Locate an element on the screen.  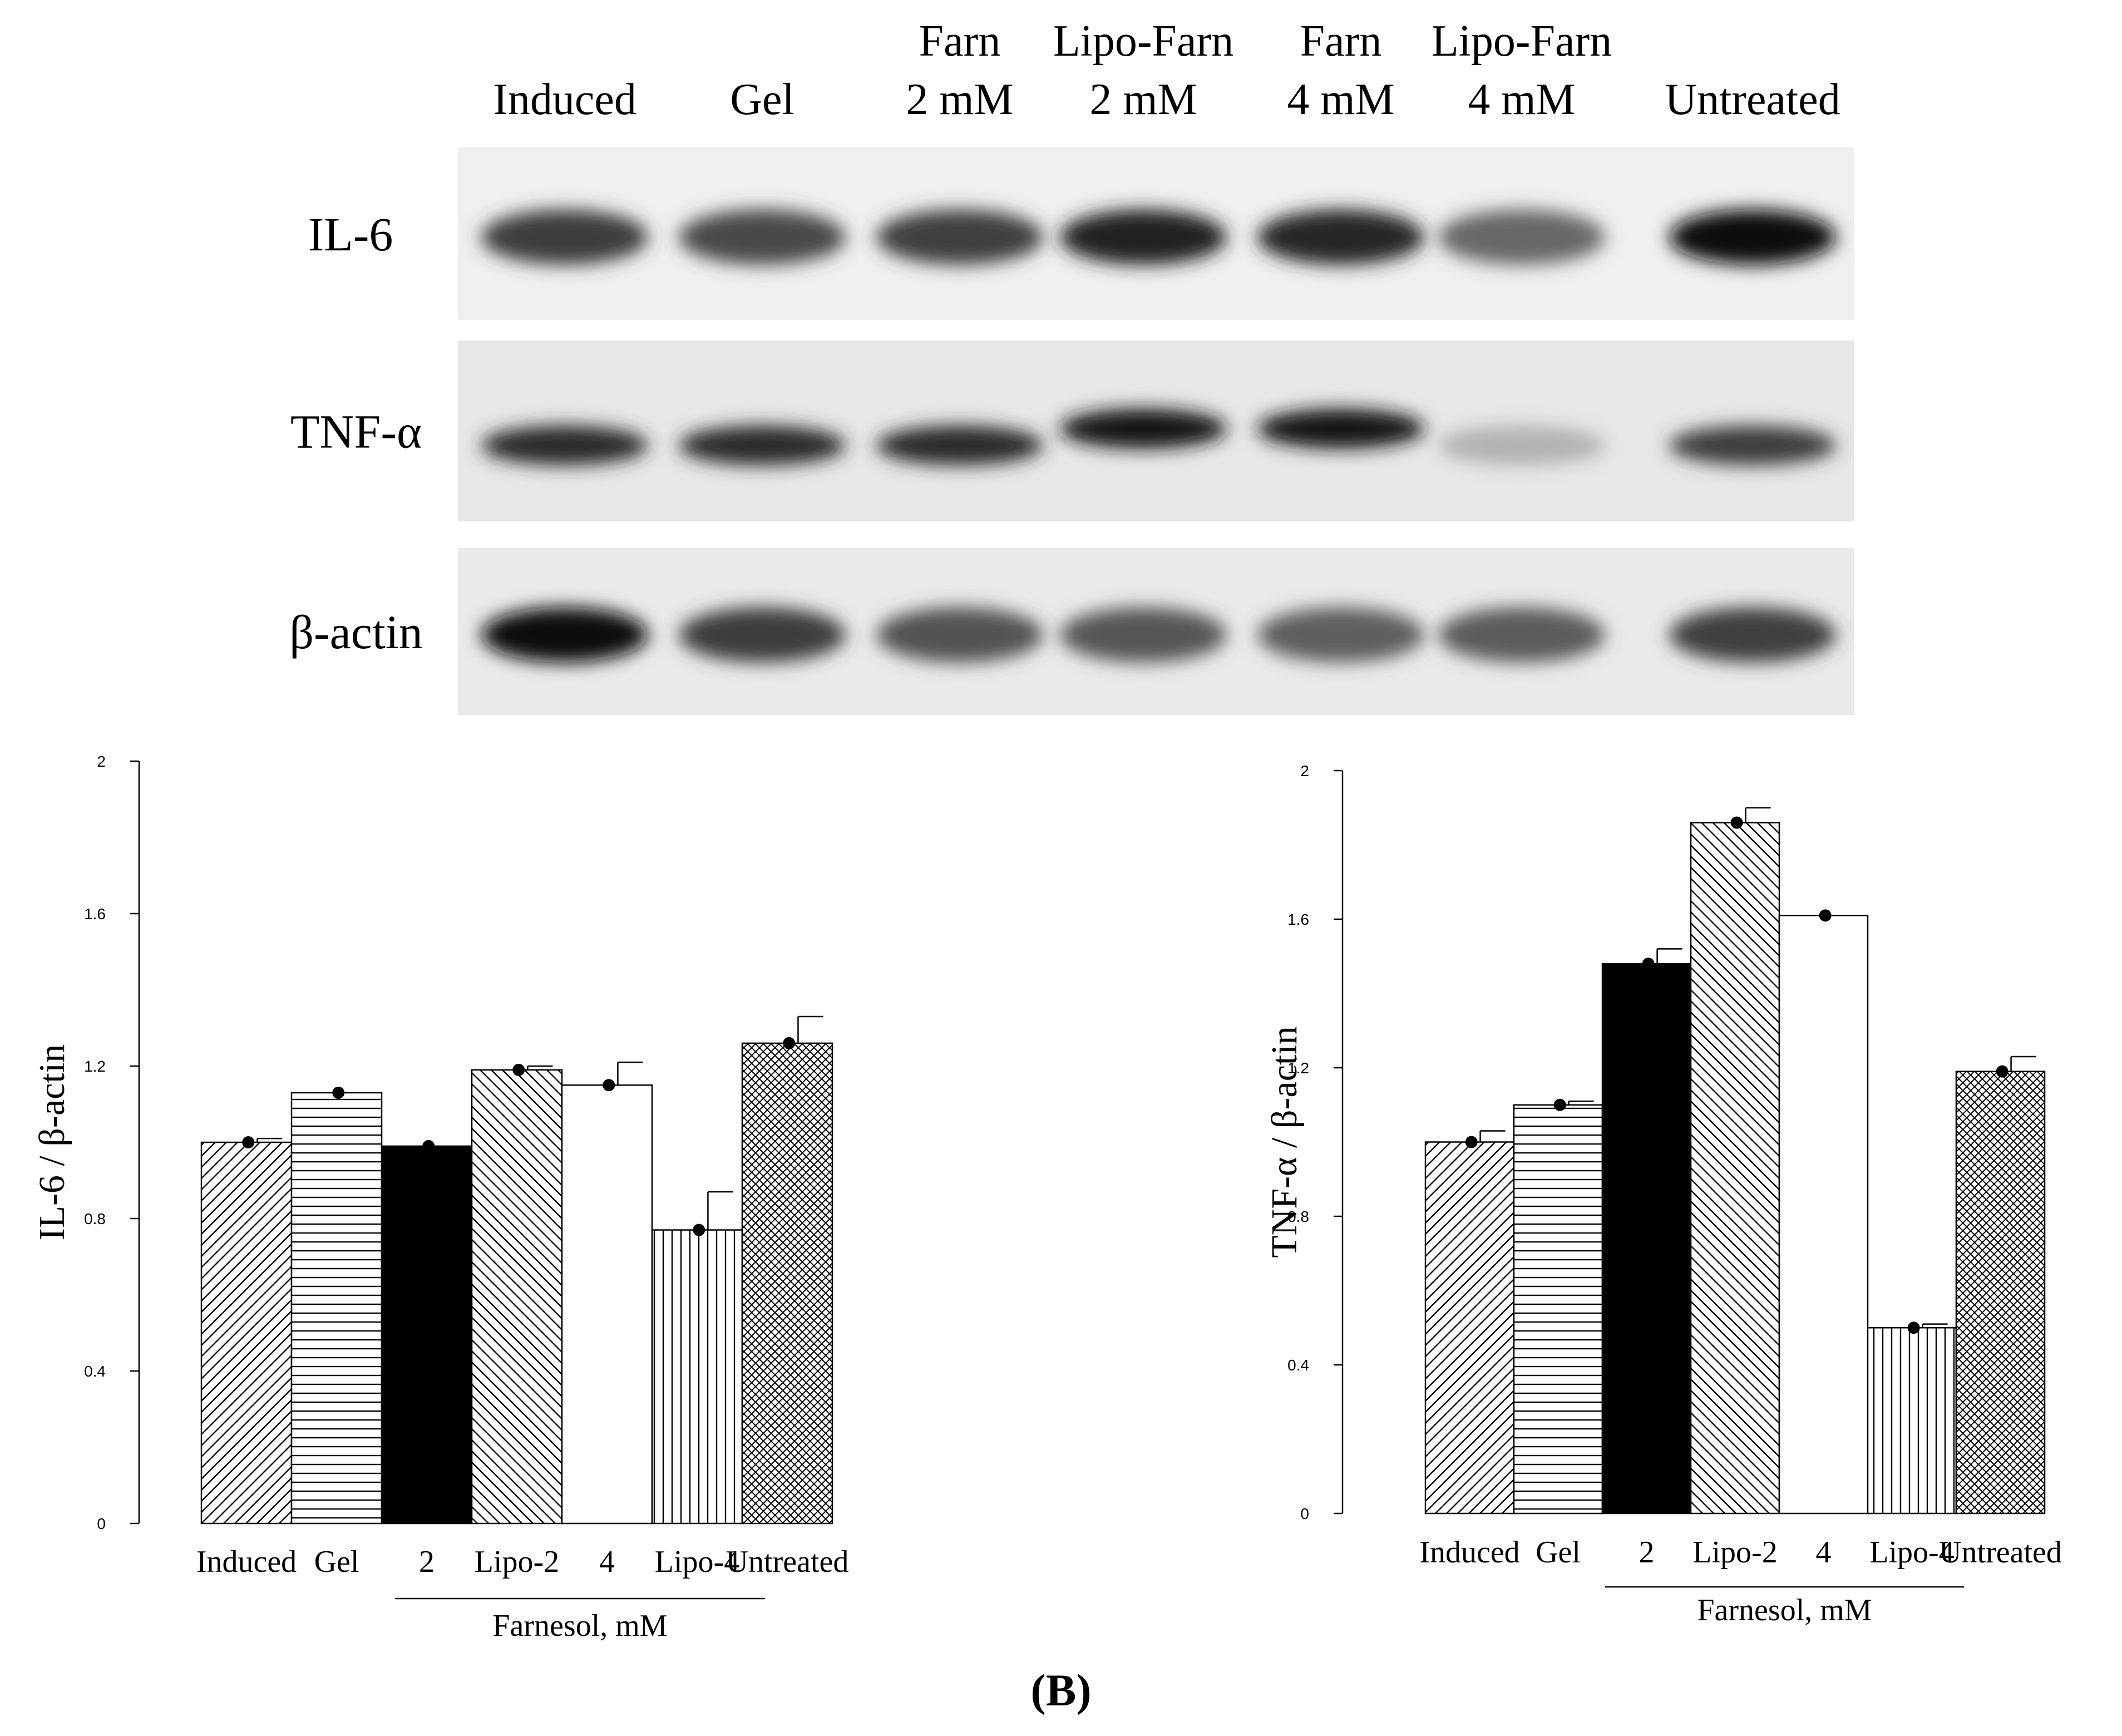
lane-header-farn-2-mm: Farn is located at coordinates (960, 41).